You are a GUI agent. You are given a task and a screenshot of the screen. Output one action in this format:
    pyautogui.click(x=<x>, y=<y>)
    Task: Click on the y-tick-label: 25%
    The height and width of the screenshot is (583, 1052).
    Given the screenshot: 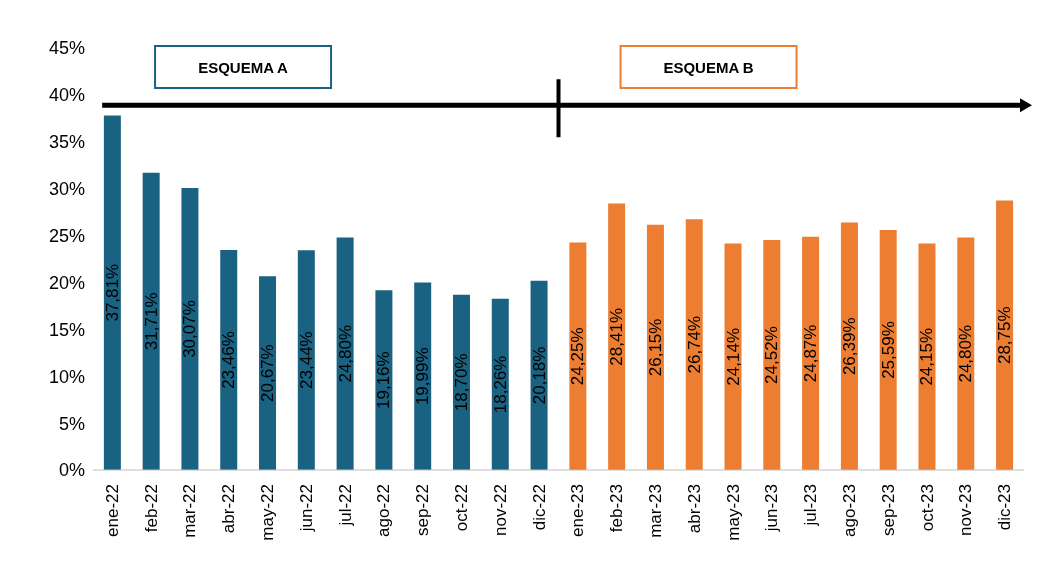 What is the action you would take?
    pyautogui.click(x=66, y=235)
    